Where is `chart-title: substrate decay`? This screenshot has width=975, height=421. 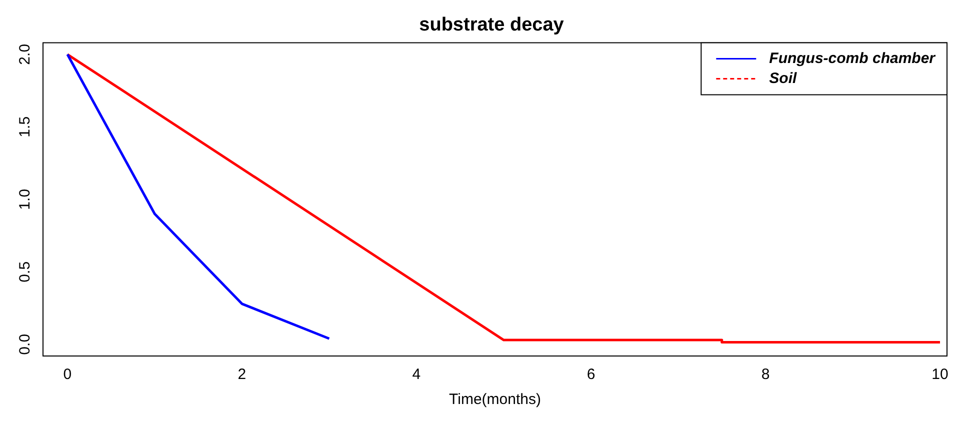
chart-title: substrate decay is located at coordinates (491, 25).